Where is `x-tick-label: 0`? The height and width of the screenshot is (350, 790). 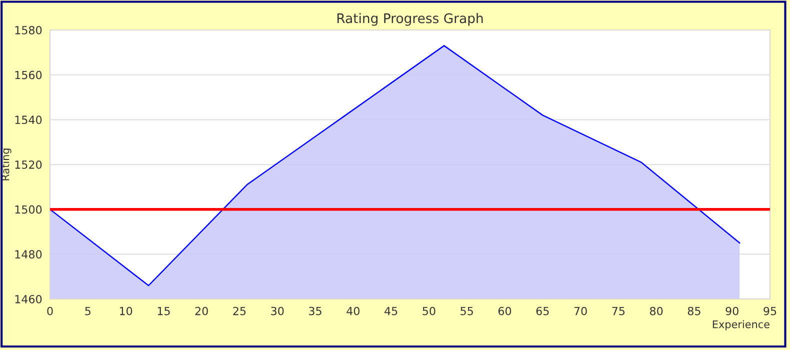
x-tick-label: 0 is located at coordinates (50, 311).